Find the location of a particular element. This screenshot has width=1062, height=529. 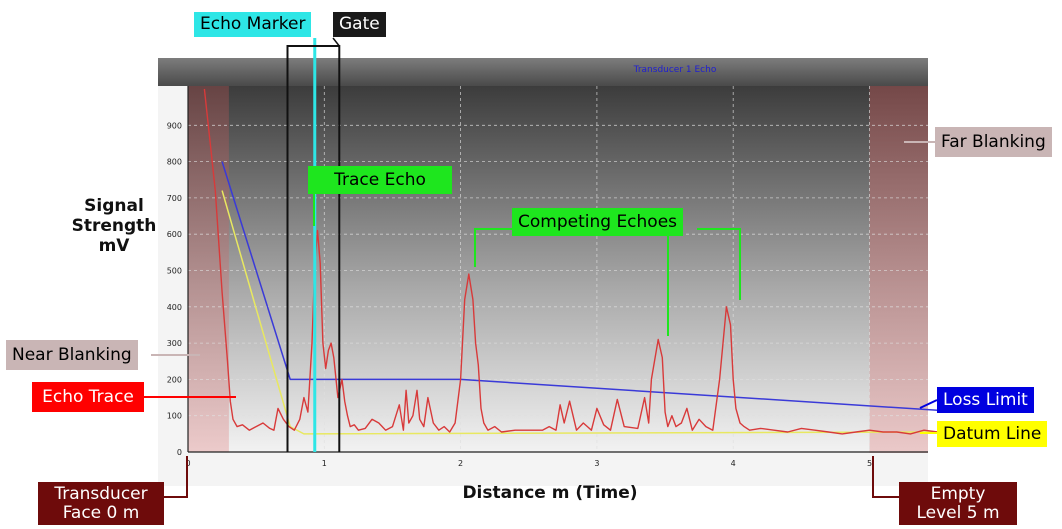

far-blanking-label: Far Blanking is located at coordinates (993, 142).